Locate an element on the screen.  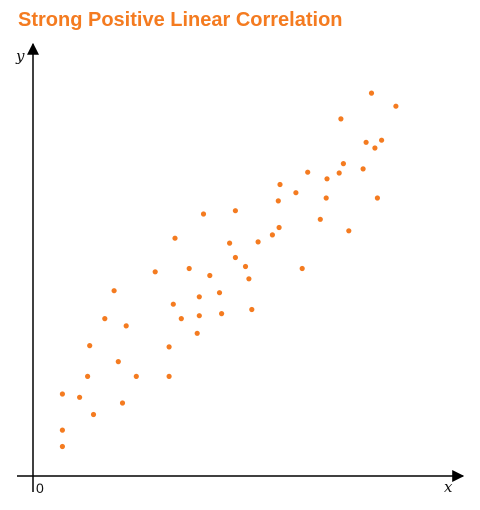
y-axis-label: y is located at coordinates (20, 56).